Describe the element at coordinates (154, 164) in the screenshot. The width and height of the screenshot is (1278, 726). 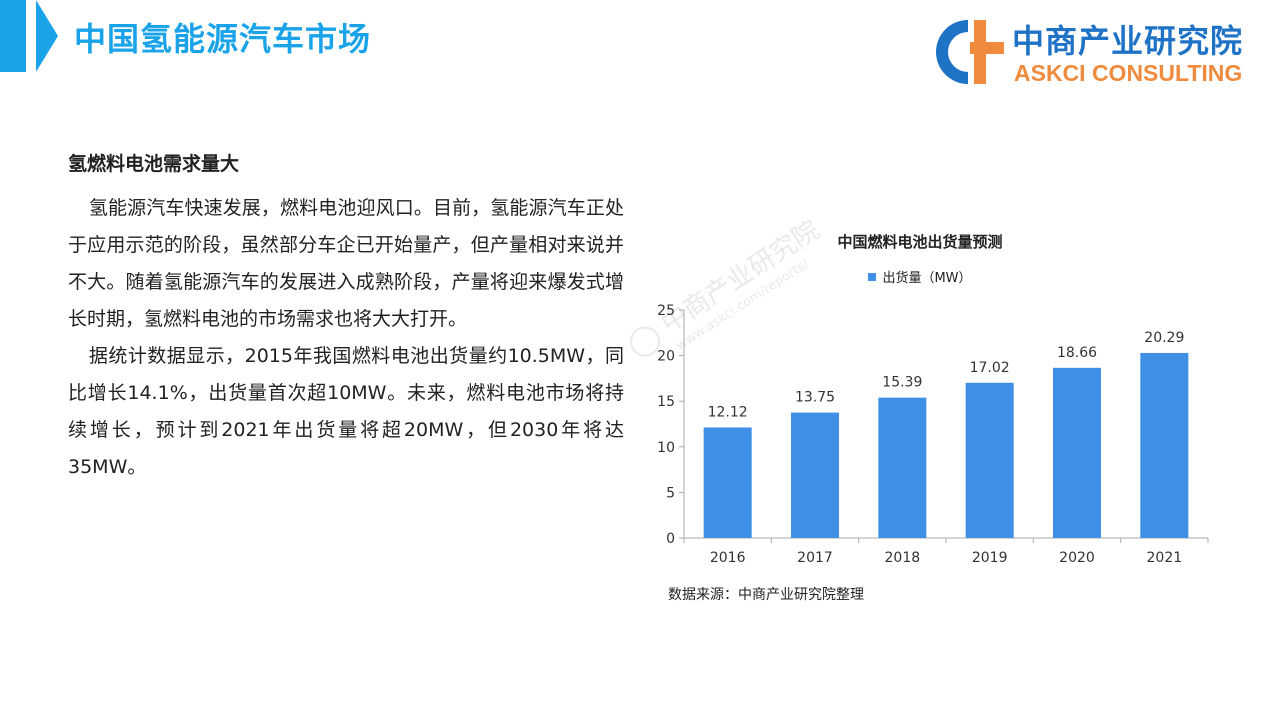
I see `article-heading: 氢燃料电池需求量大` at that location.